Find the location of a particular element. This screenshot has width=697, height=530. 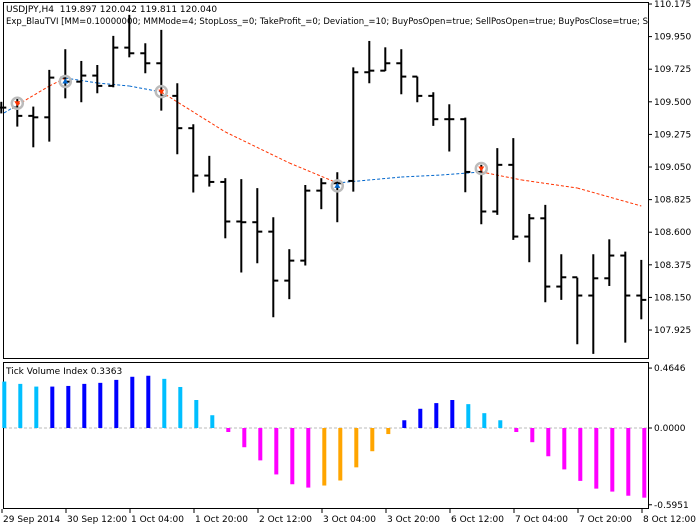

price-tick-label: 109.725 is located at coordinates (672, 70).